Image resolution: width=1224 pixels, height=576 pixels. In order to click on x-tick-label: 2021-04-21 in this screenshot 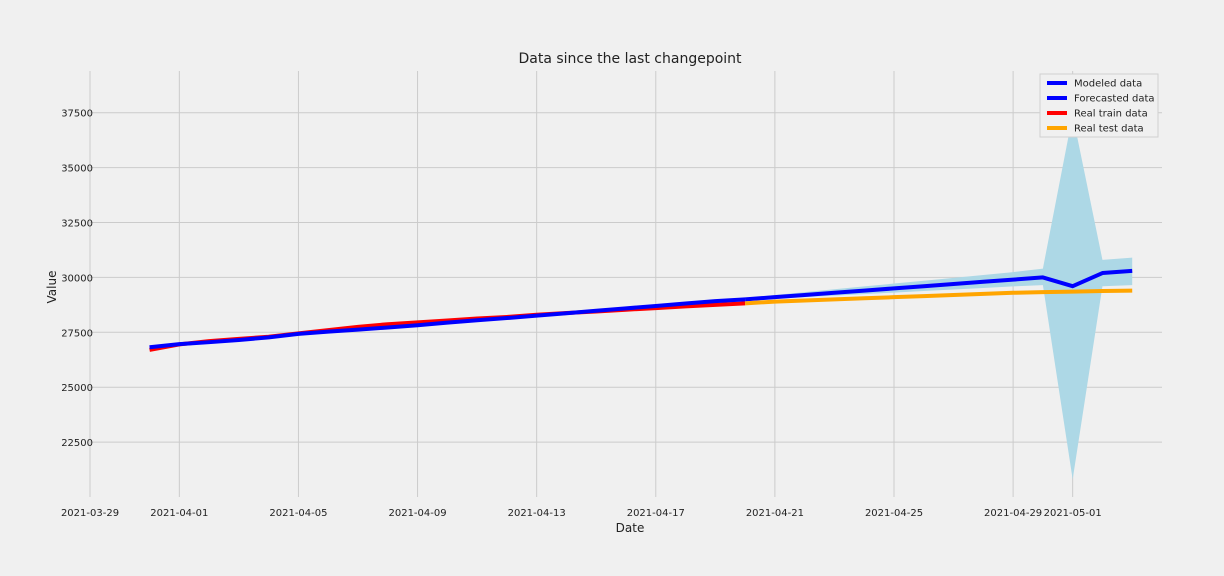, I will do `click(775, 513)`.